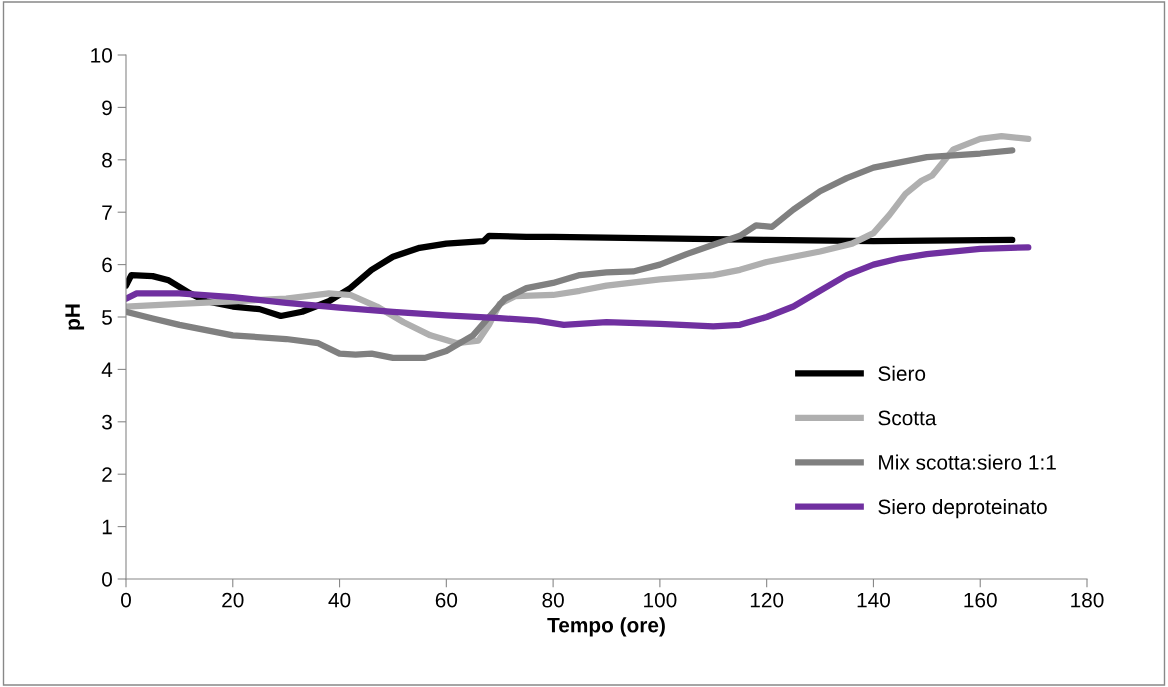  What do you see at coordinates (233, 600) in the screenshot?
I see `x-tick-label: 20` at bounding box center [233, 600].